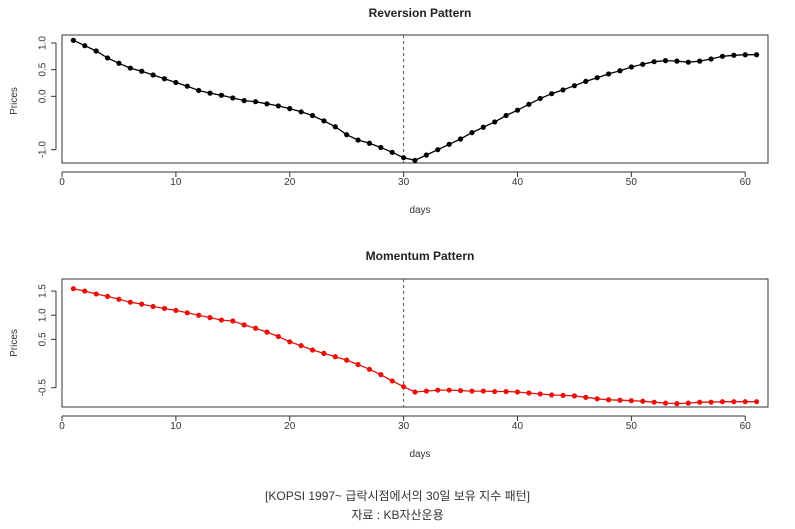 The width and height of the screenshot is (795, 529). What do you see at coordinates (43, 96) in the screenshot?
I see `y-tick-label: 0.0` at bounding box center [43, 96].